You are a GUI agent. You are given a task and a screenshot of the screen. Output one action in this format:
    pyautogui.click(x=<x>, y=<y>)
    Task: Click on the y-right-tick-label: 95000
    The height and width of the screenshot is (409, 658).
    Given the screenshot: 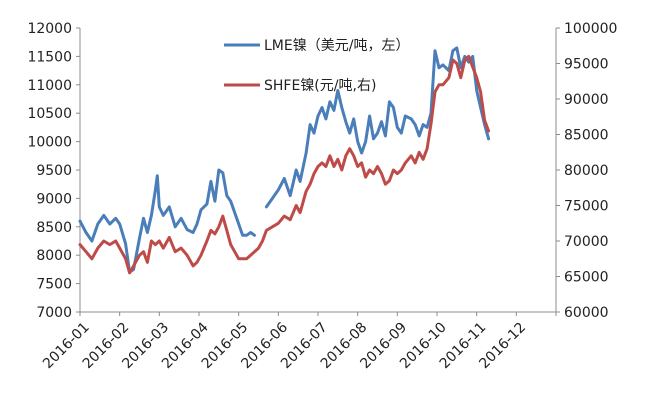 What is the action you would take?
    pyautogui.click(x=586, y=65)
    